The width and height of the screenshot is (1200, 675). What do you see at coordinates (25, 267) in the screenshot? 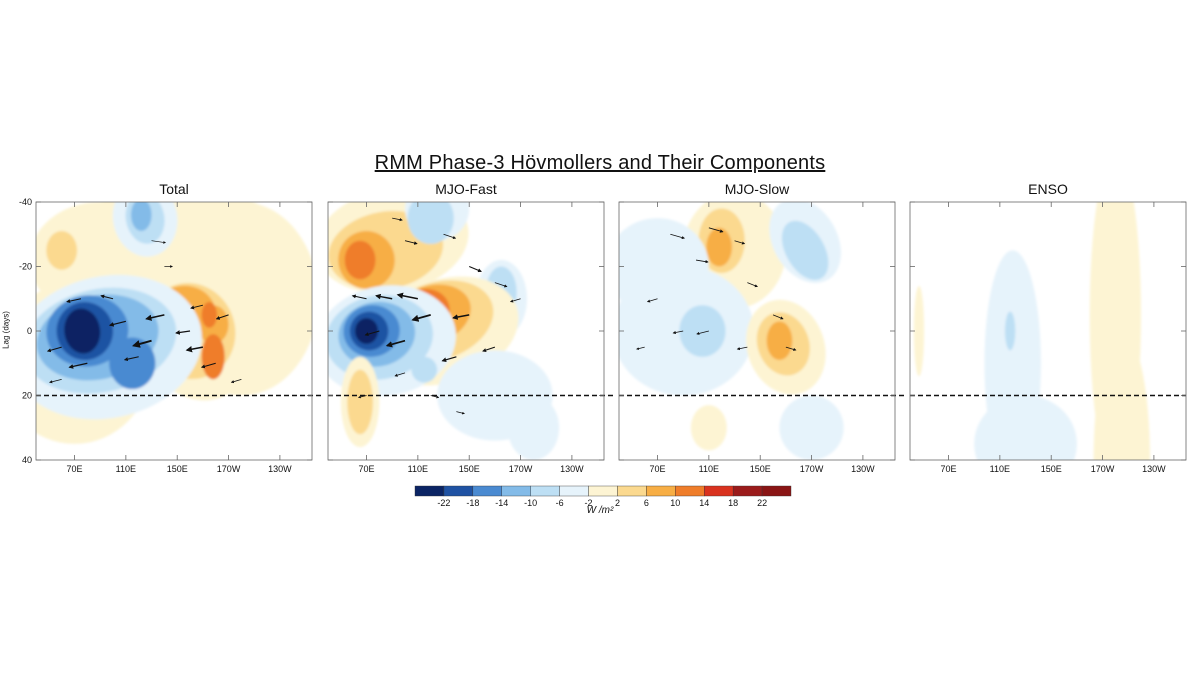
I see `y-tick-label: -20` at bounding box center [25, 267].